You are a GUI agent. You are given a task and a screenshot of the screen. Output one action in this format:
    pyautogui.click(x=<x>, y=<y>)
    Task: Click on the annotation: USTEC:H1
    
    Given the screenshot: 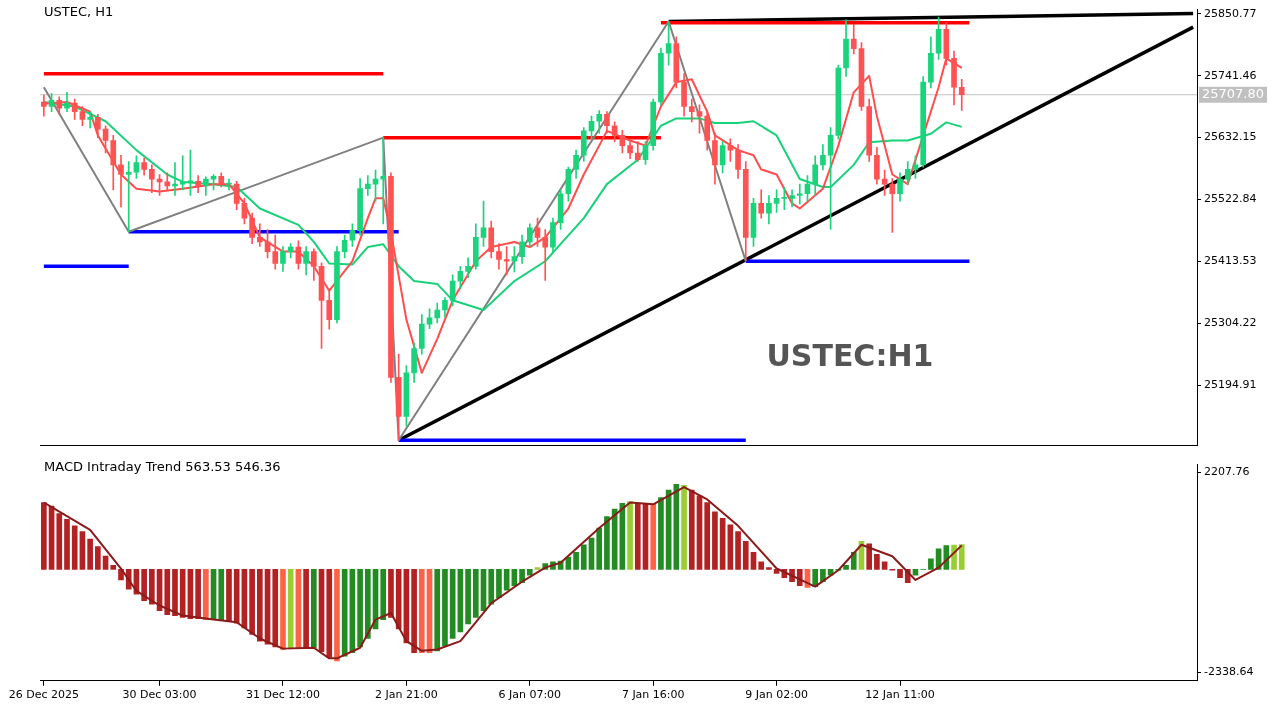 What is the action you would take?
    pyautogui.click(x=850, y=356)
    